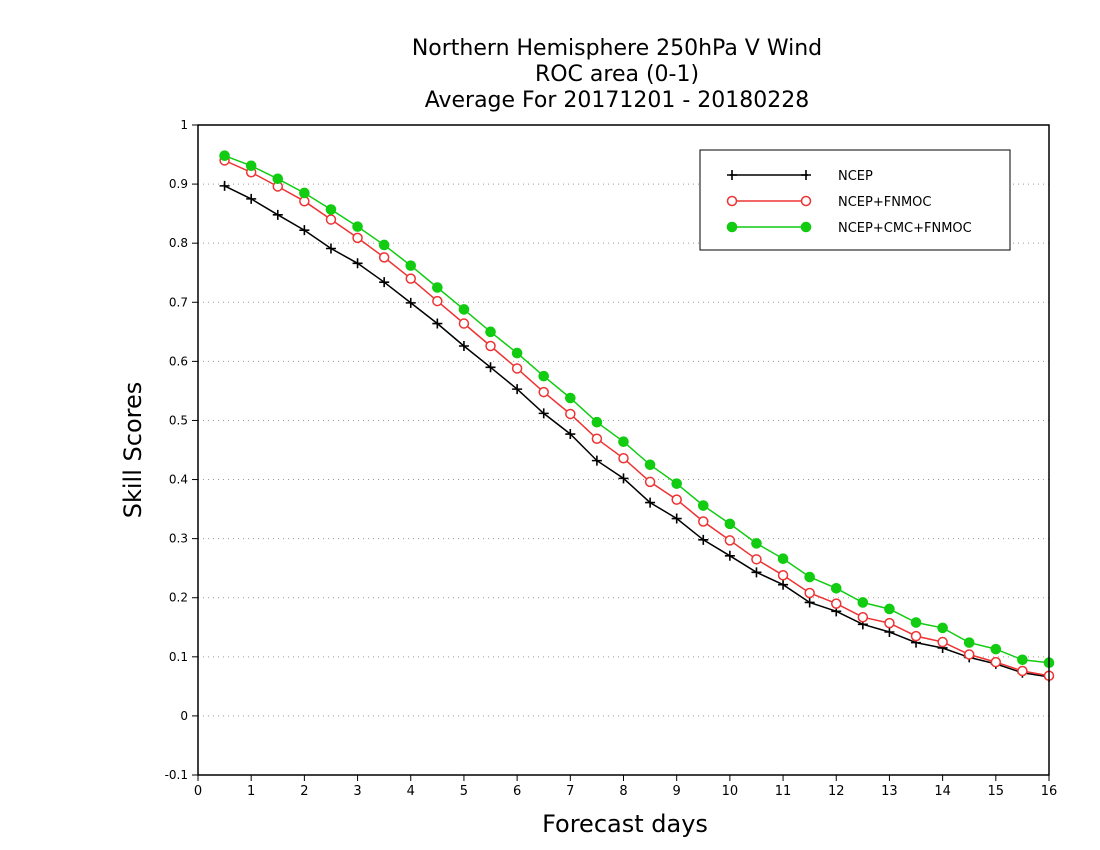 The width and height of the screenshot is (1100, 850). I want to click on x-tick-label: 5, so click(464, 791).